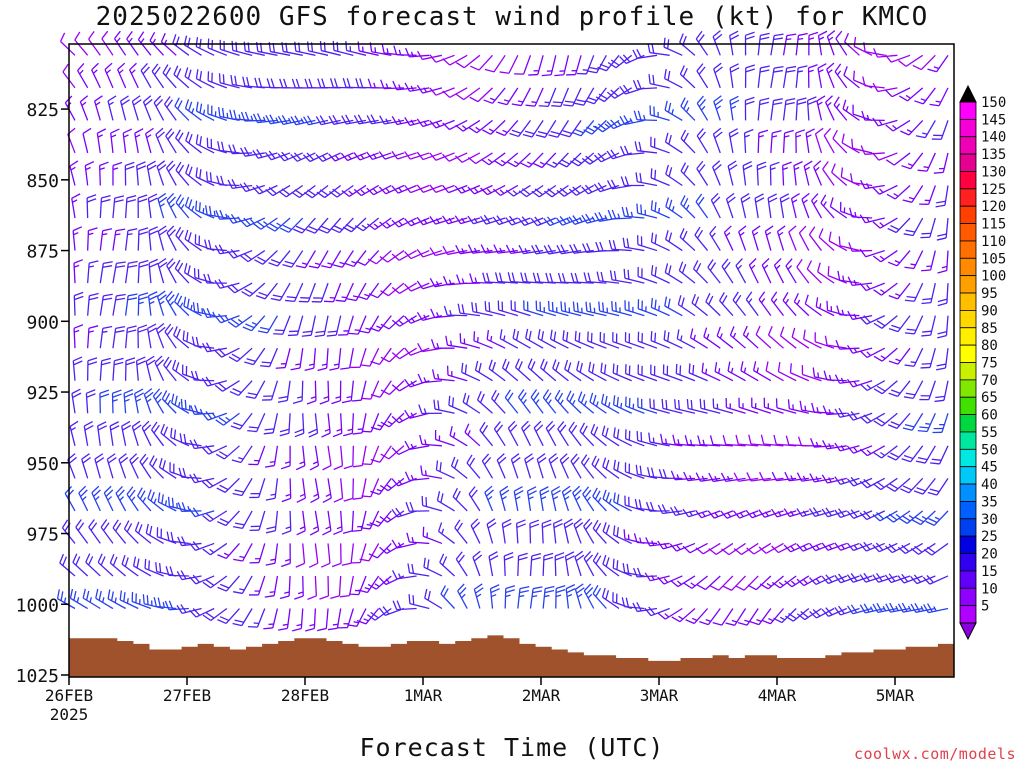 The height and width of the screenshot is (768, 1024). What do you see at coordinates (423, 695) in the screenshot?
I see `x-tick-label: 1MAR` at bounding box center [423, 695].